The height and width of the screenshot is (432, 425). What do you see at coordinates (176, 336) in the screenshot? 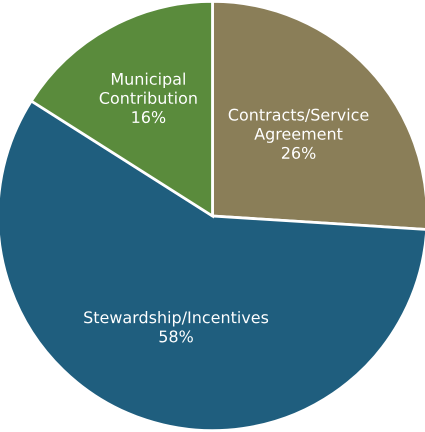
I see `data-label: 58%` at bounding box center [176, 336].